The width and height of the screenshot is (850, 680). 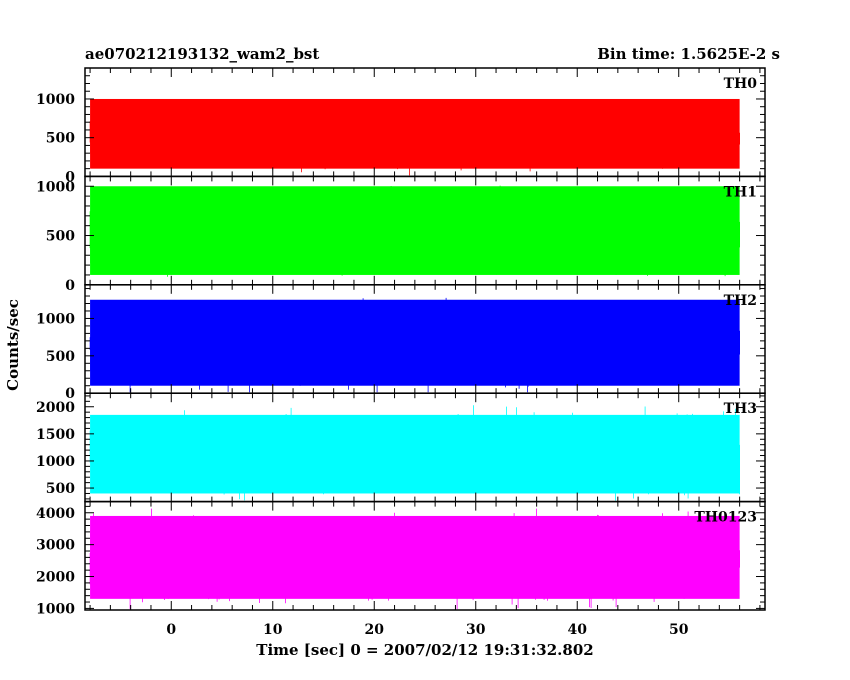 What do you see at coordinates (679, 630) in the screenshot?
I see `x-tick-label: 50` at bounding box center [679, 630].